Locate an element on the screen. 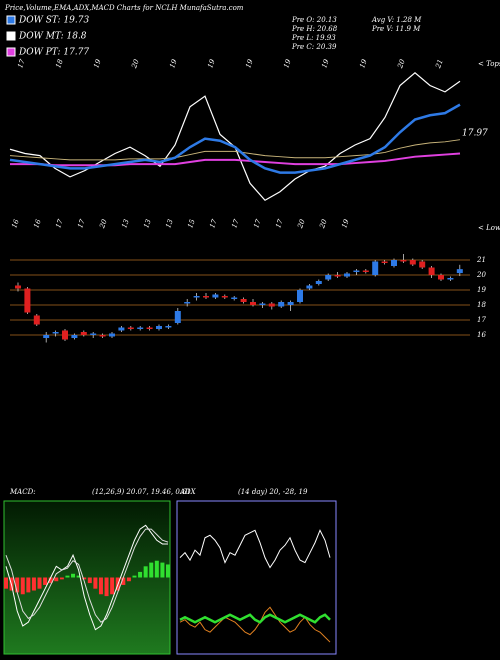  line-plus-di is located at coordinates (255, 549).